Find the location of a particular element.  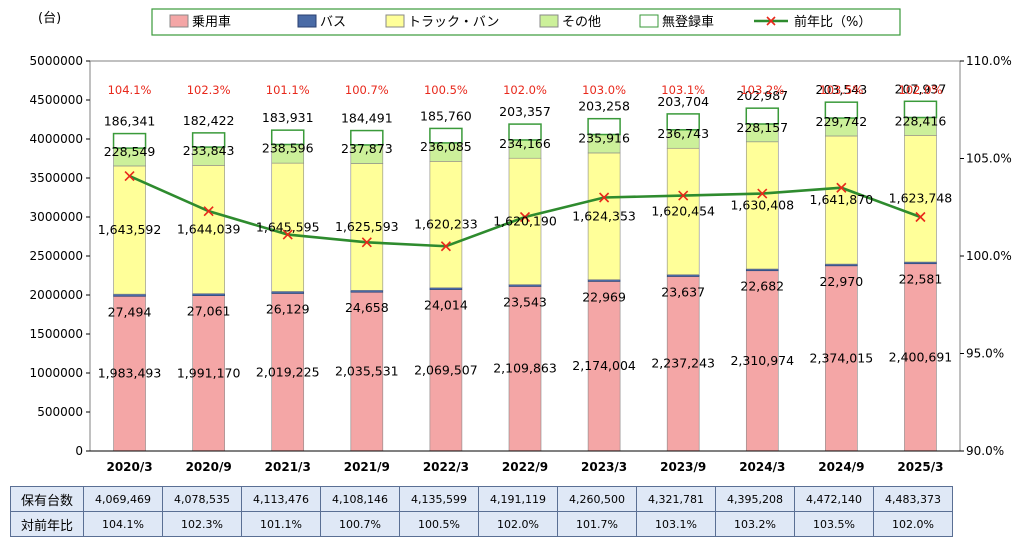

x-tick-label: 2021/3 is located at coordinates (288, 467).